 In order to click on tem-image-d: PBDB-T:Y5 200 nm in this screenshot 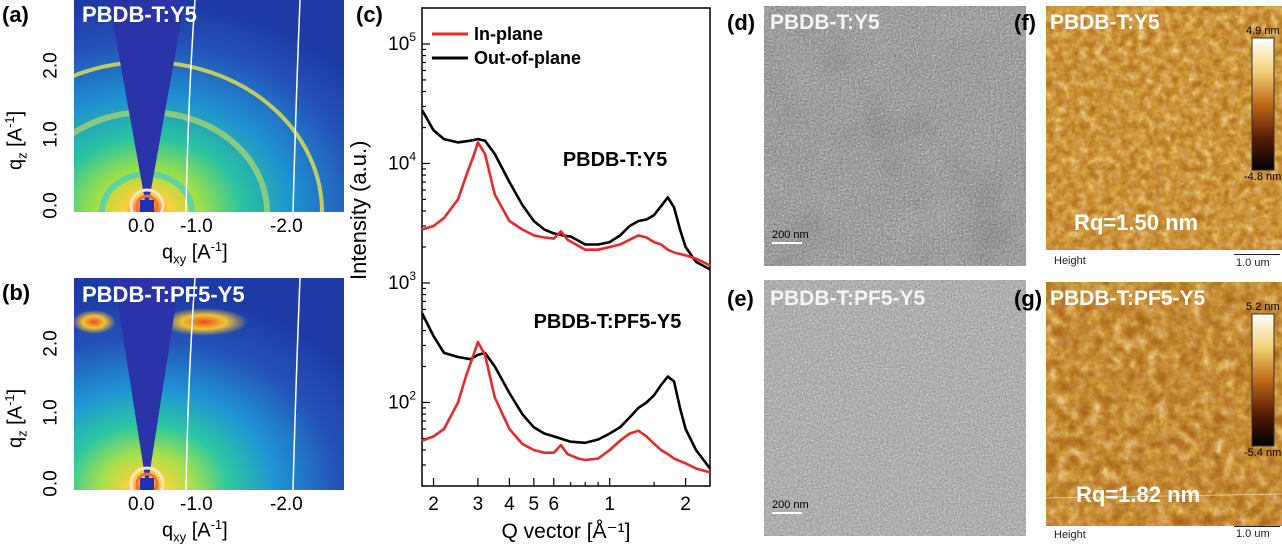, I will do `click(895, 136)`.